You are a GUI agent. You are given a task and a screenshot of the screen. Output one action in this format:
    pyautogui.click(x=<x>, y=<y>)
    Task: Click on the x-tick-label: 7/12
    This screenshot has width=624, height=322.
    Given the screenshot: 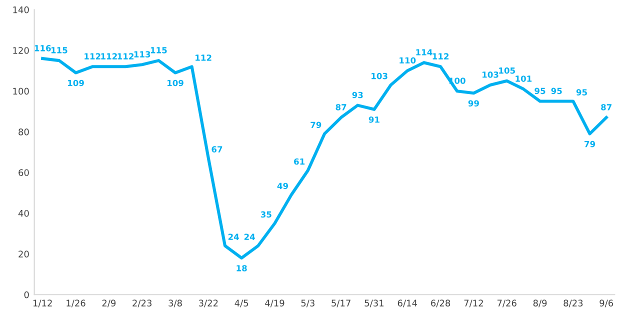 What is the action you would take?
    pyautogui.click(x=473, y=304)
    